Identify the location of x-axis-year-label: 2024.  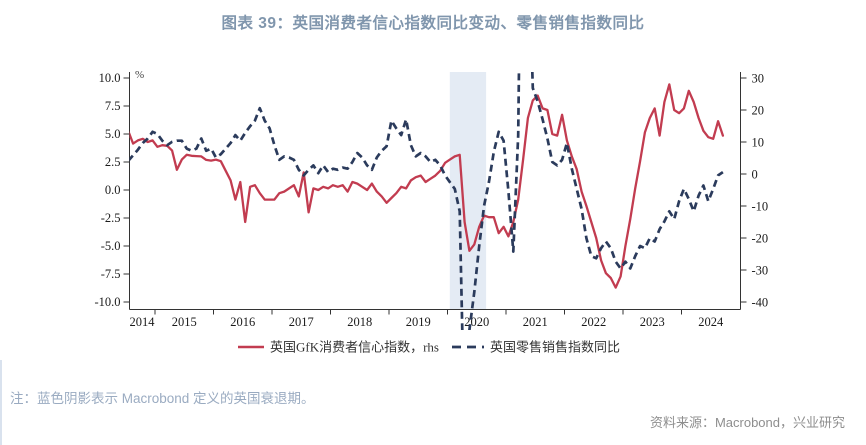
(711, 322).